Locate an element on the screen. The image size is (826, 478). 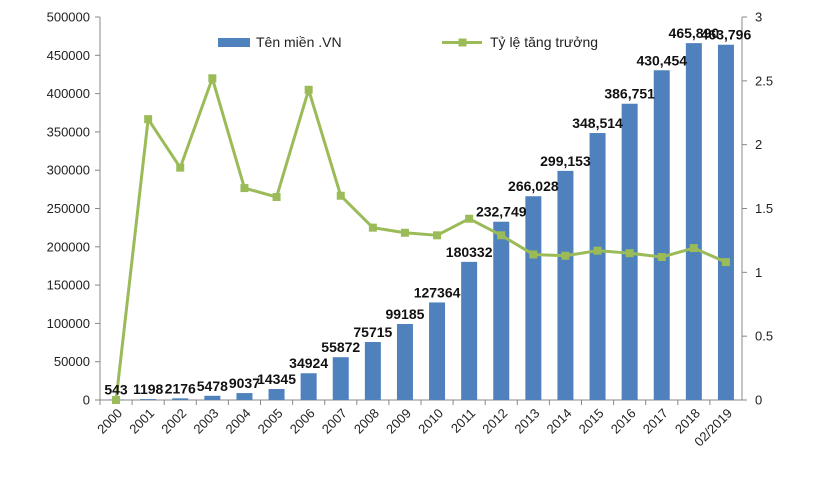
x-tick-label: 2013 is located at coordinates (526, 421).